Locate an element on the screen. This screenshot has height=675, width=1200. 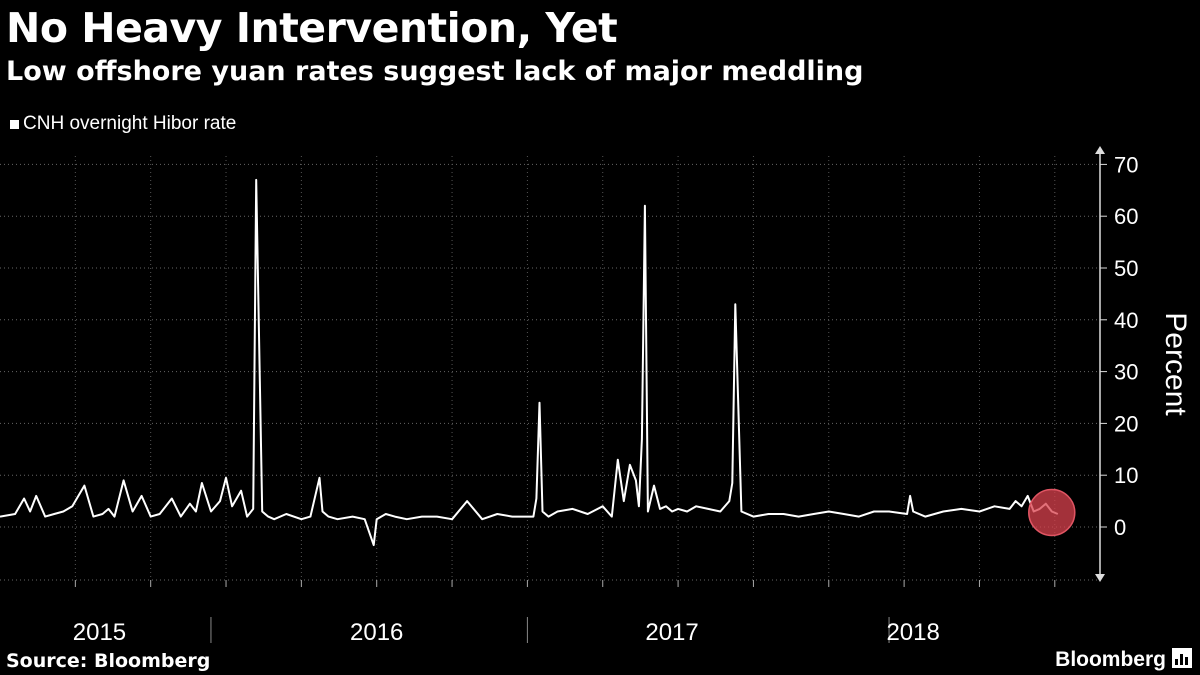
source-note: Source: Bloomberg is located at coordinates (108, 661).